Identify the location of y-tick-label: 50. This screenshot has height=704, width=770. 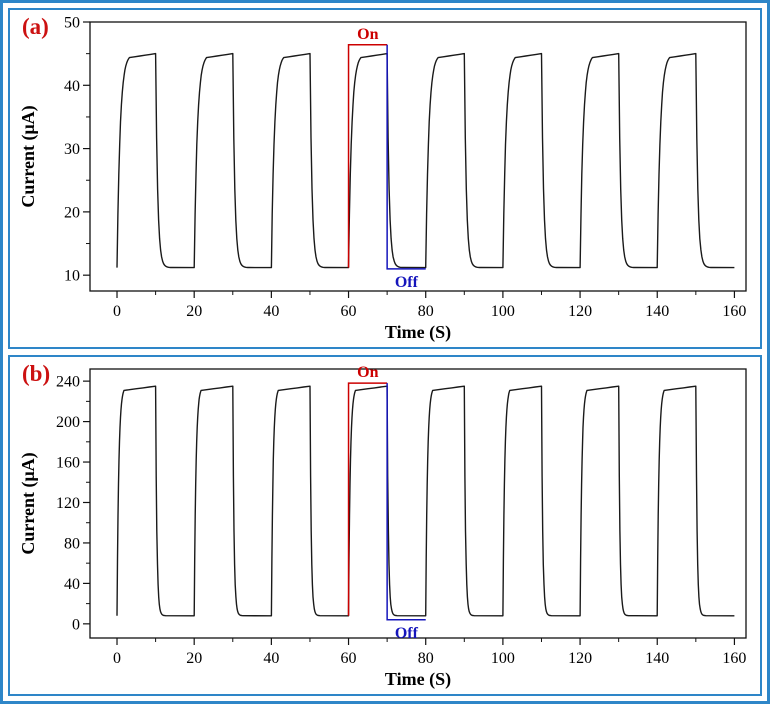
(72, 23).